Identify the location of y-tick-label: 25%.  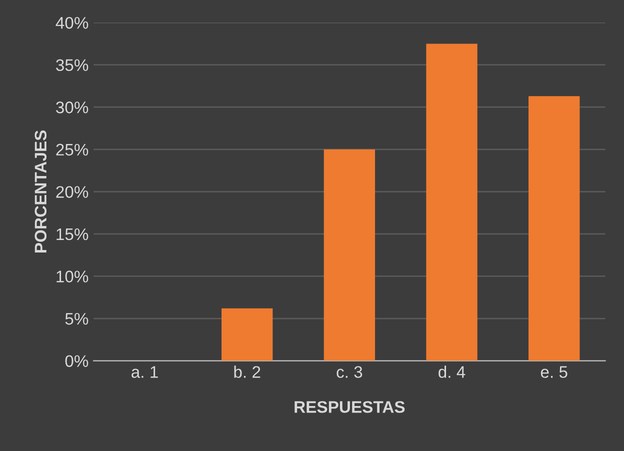
(72, 150).